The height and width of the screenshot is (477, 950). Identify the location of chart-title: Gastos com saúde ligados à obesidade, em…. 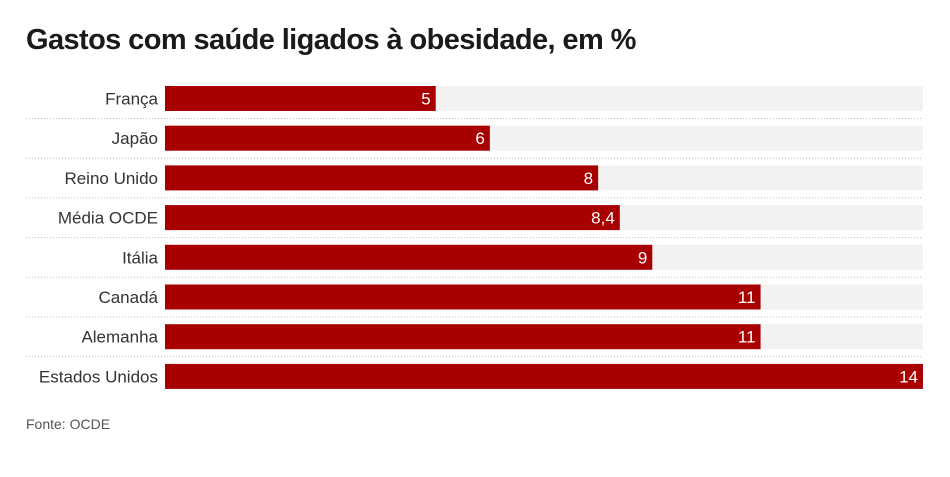
(331, 40).